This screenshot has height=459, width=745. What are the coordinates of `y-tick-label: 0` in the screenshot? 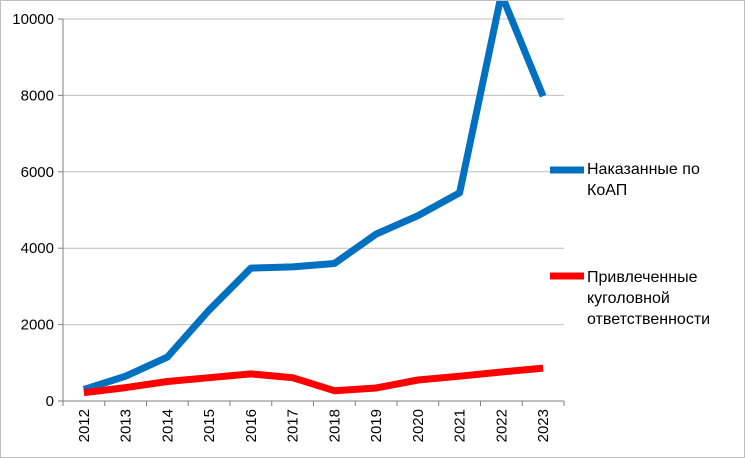 It's located at (50, 401).